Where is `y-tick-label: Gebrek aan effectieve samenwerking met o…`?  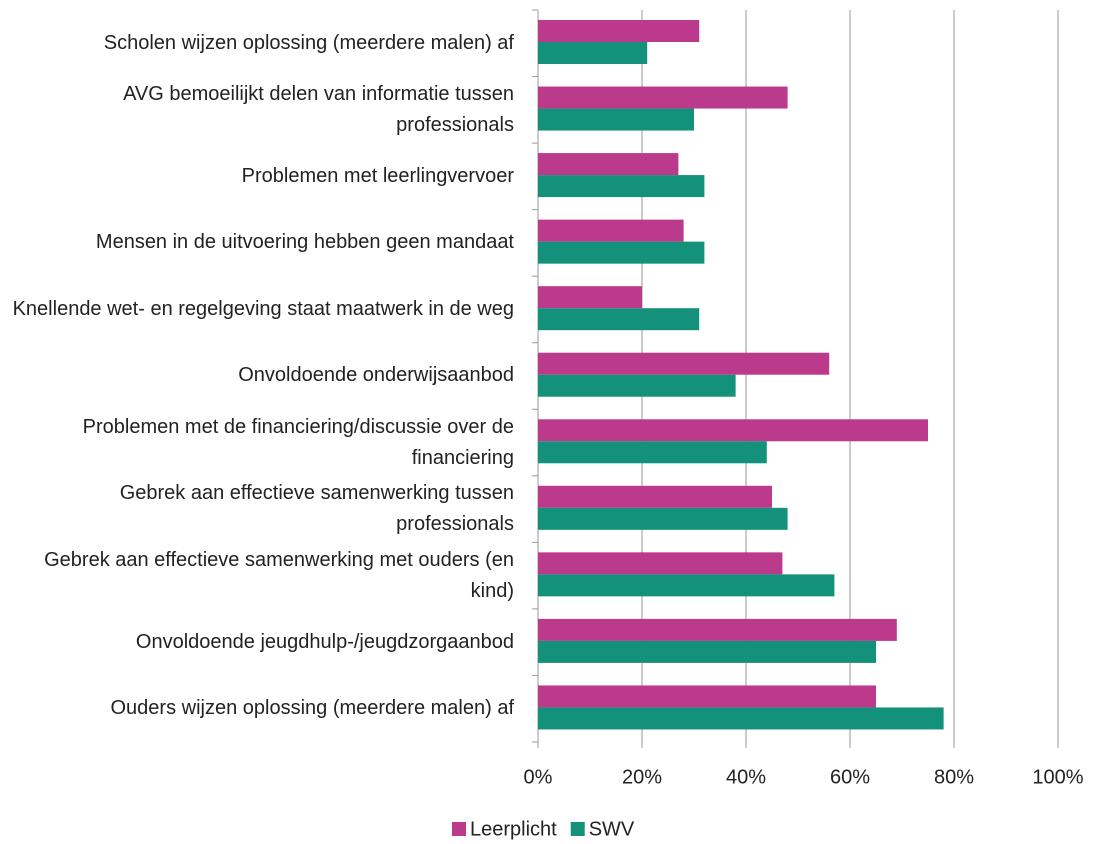 y-tick-label: Gebrek aan effectieve samenwerking met o… is located at coordinates (279, 575).